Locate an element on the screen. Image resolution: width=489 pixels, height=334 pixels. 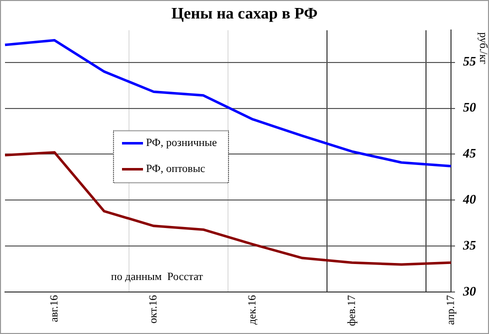
x-tick-label: фев.17 is located at coordinates (352, 310).